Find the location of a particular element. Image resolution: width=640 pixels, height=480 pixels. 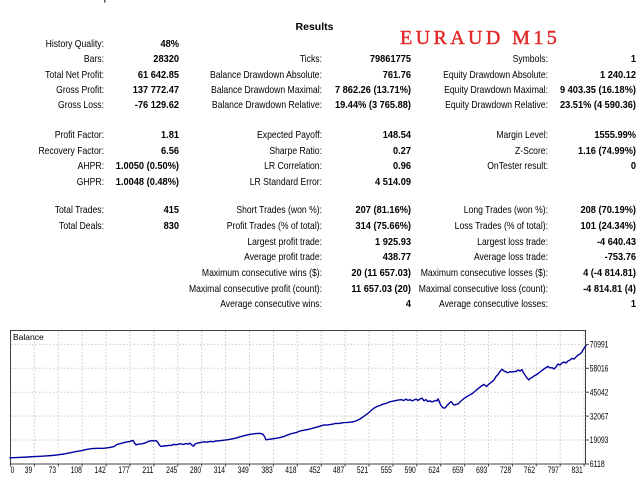

svg-text: 70991 is located at coordinates (599, 345).